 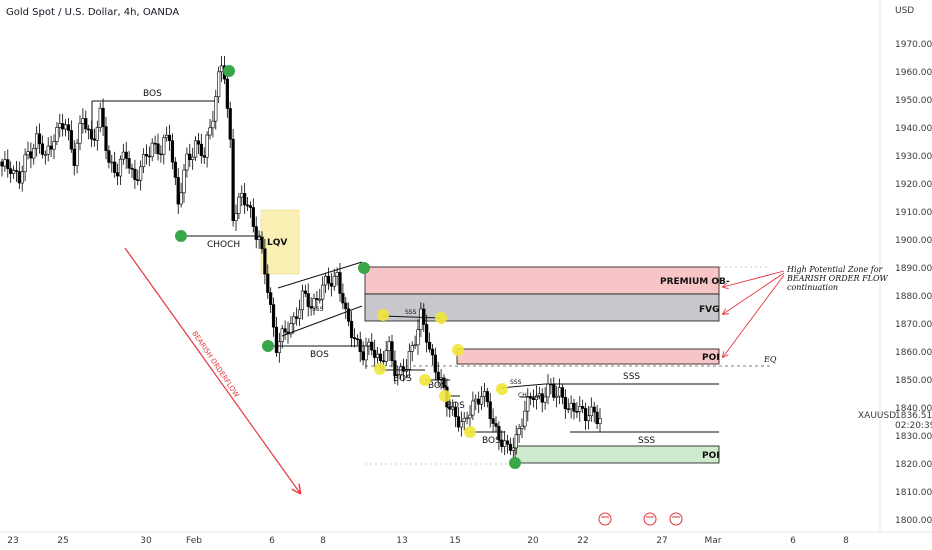 I want to click on poi-bullish-label: POI, so click(x=711, y=456).